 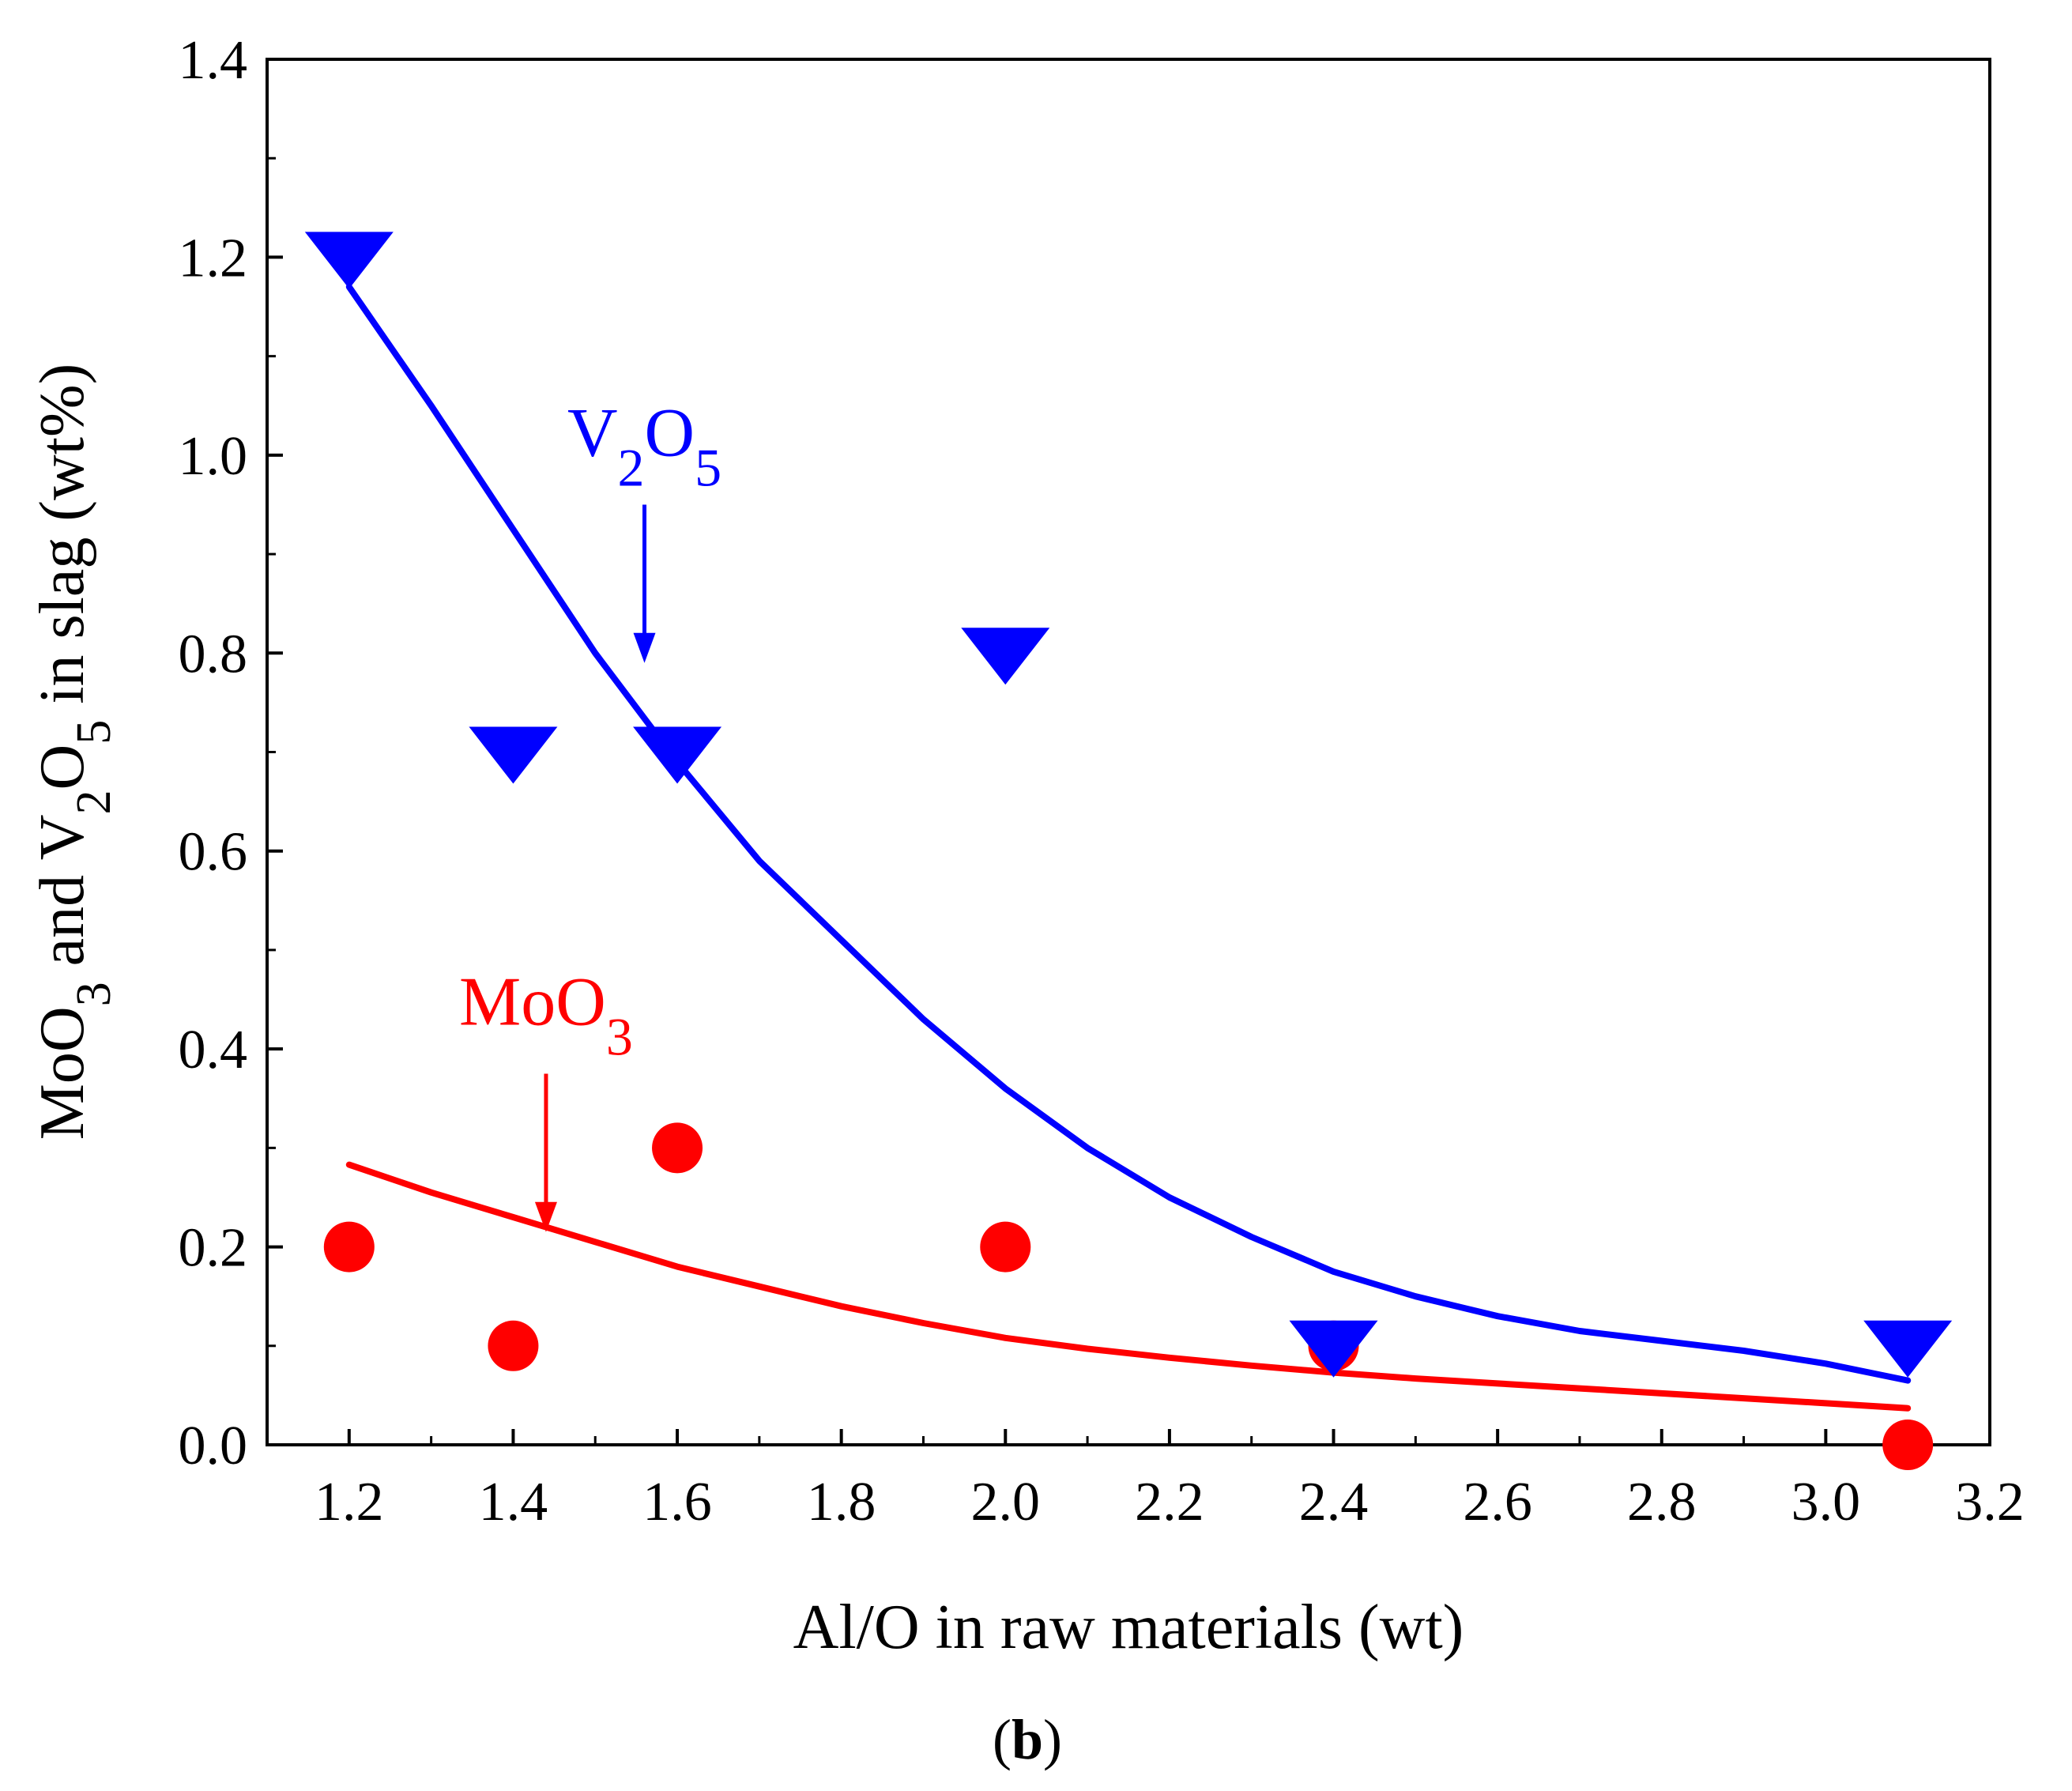 What do you see at coordinates (644, 528) in the screenshot?
I see `annotation-v2o5: V2O5` at bounding box center [644, 528].